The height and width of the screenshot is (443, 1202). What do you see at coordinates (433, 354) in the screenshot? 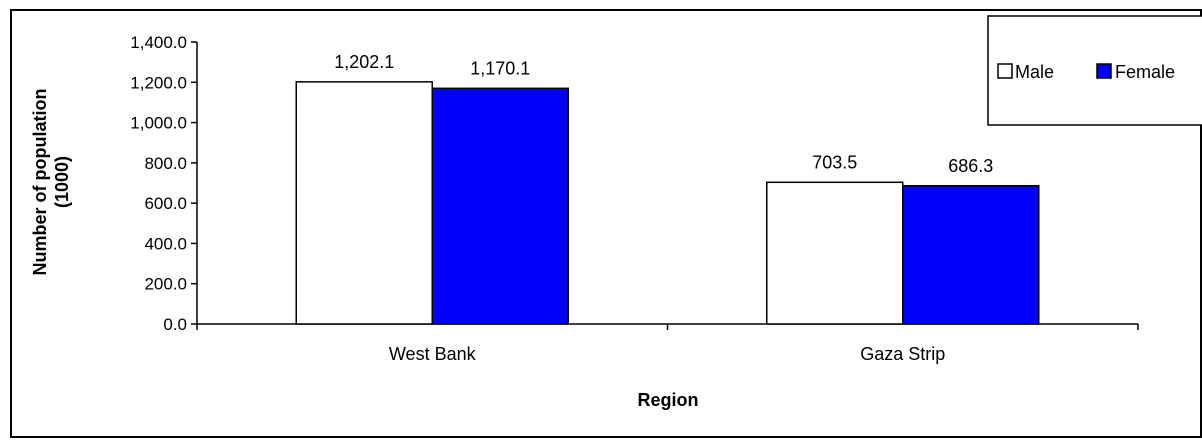
I see `category-label: West Bank` at bounding box center [433, 354].